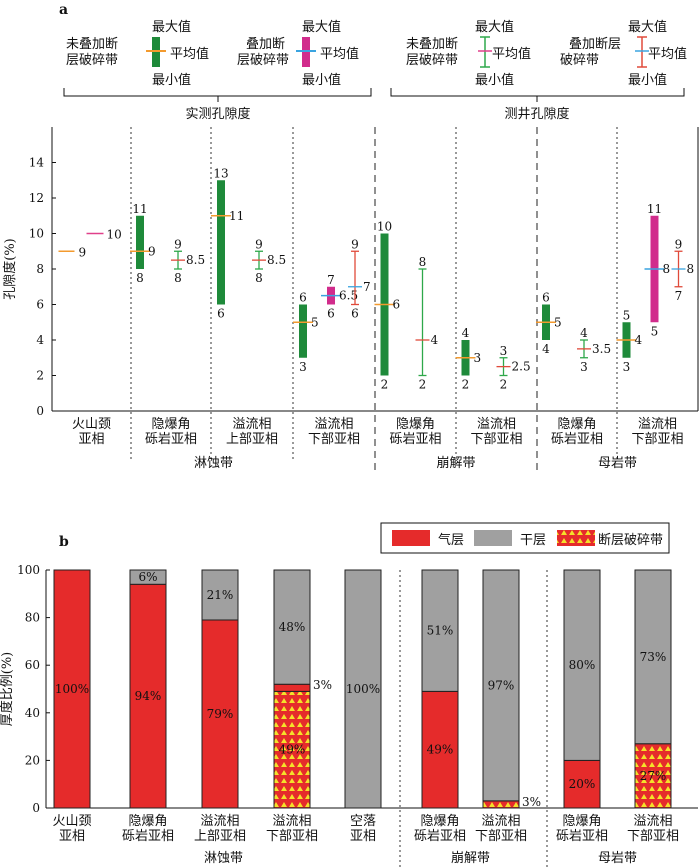  What do you see at coordinates (363, 821) in the screenshot?
I see `x-category-label: 空落` at bounding box center [363, 821].